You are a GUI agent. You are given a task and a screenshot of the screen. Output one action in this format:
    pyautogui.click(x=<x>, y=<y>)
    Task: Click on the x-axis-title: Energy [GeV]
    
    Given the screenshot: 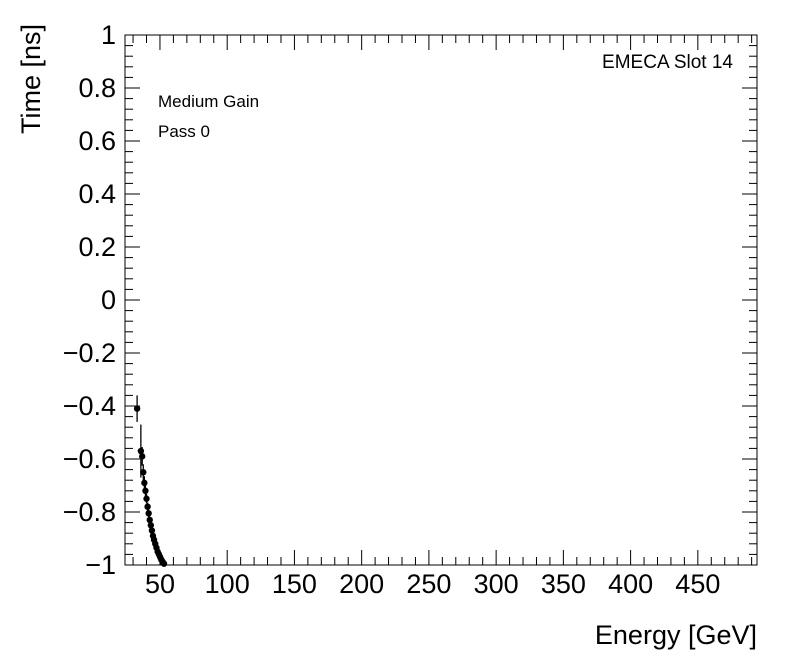 What is the action you would take?
    pyautogui.click(x=675, y=635)
    